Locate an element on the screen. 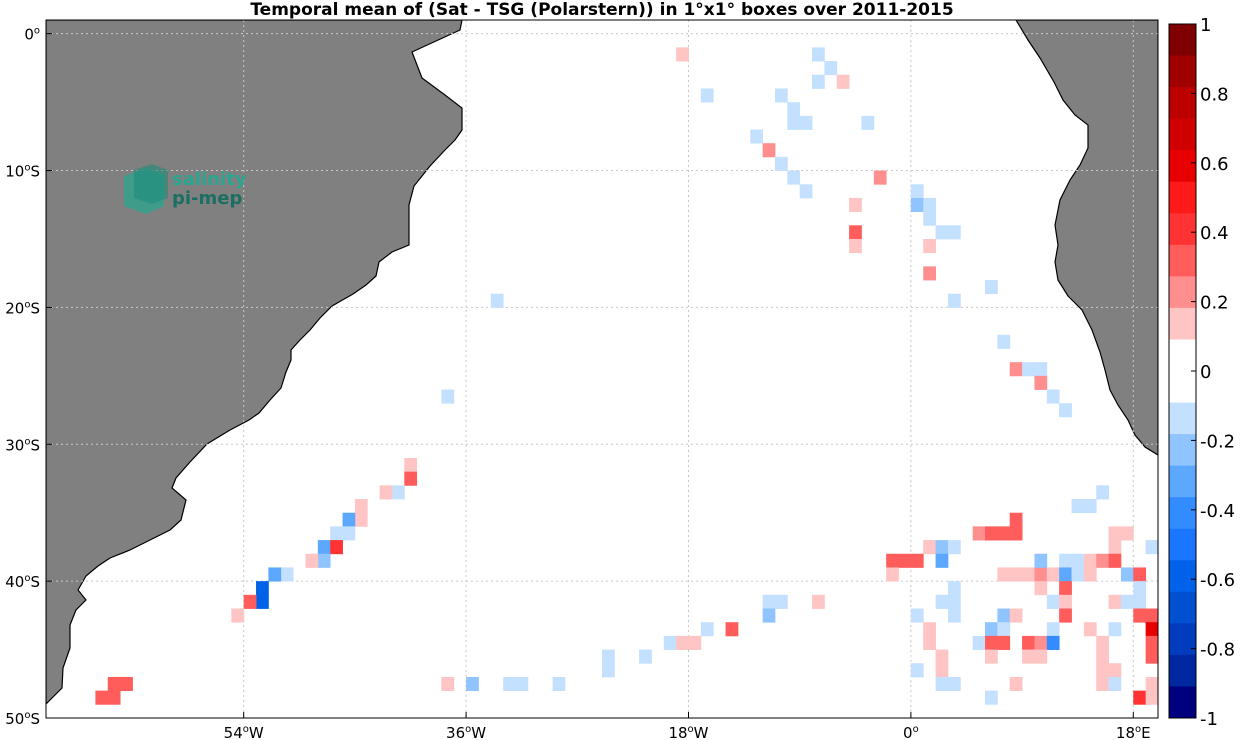 The height and width of the screenshot is (740, 1240). colorbar-tick-label-10: -1 is located at coordinates (1209, 719).